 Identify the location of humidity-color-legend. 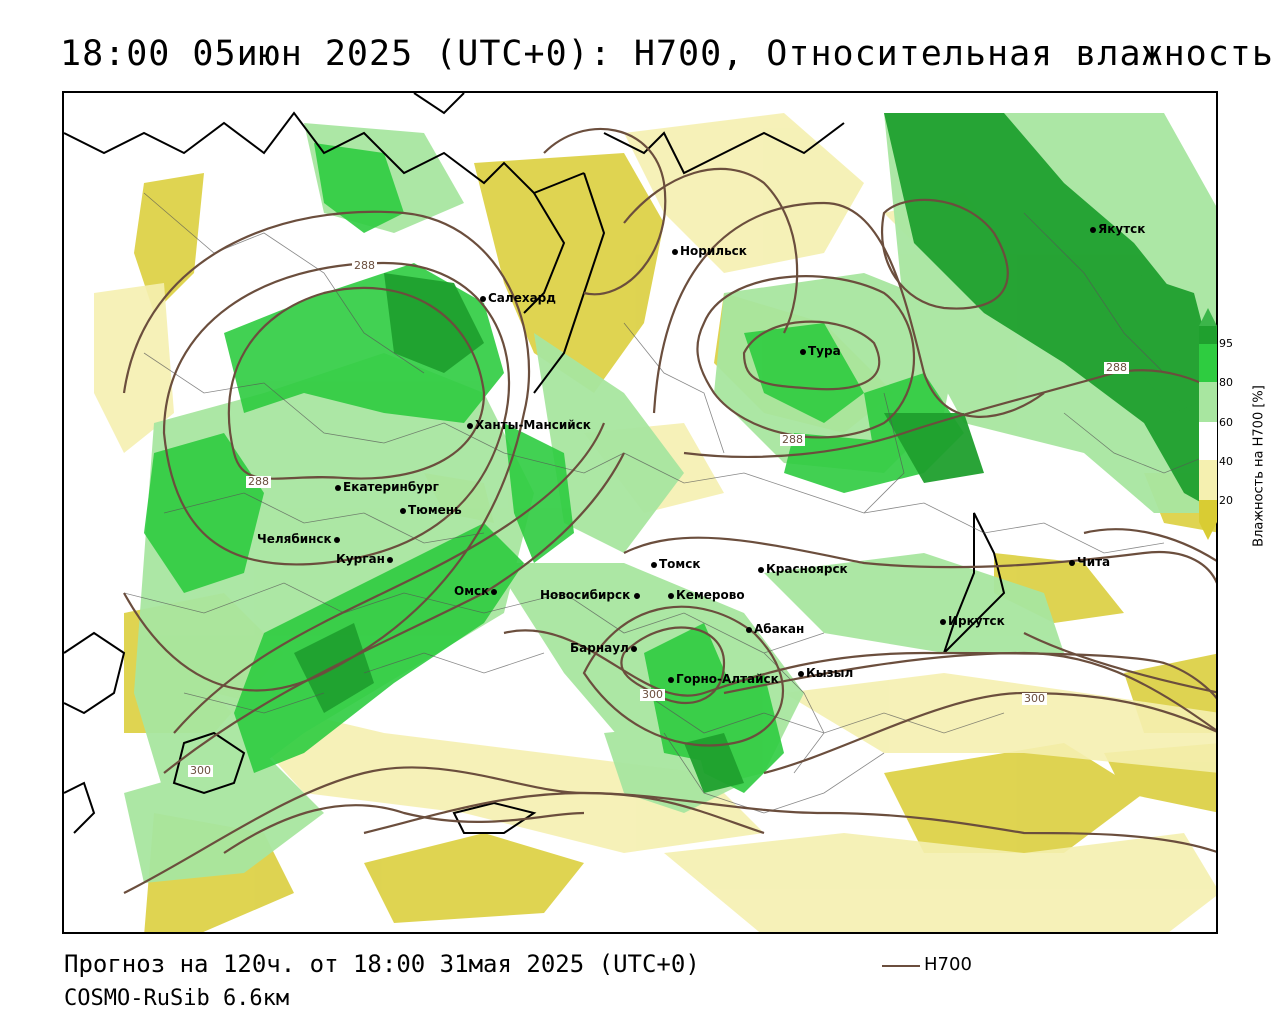
(1208, 424).